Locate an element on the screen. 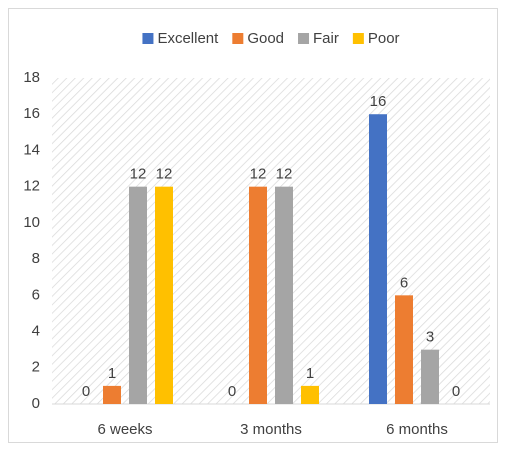 The width and height of the screenshot is (505, 455). x-tick-label: 6 months is located at coordinates (417, 429).